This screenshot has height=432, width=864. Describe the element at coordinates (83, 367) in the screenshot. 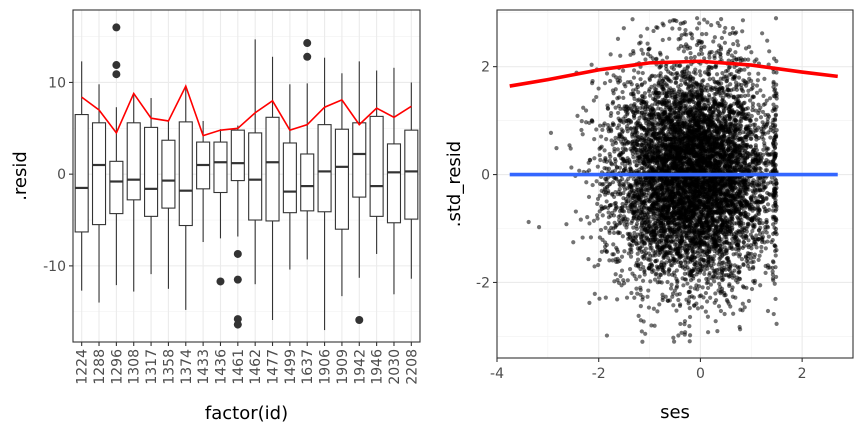

I see `box-x-tick-label: 1224` at that location.